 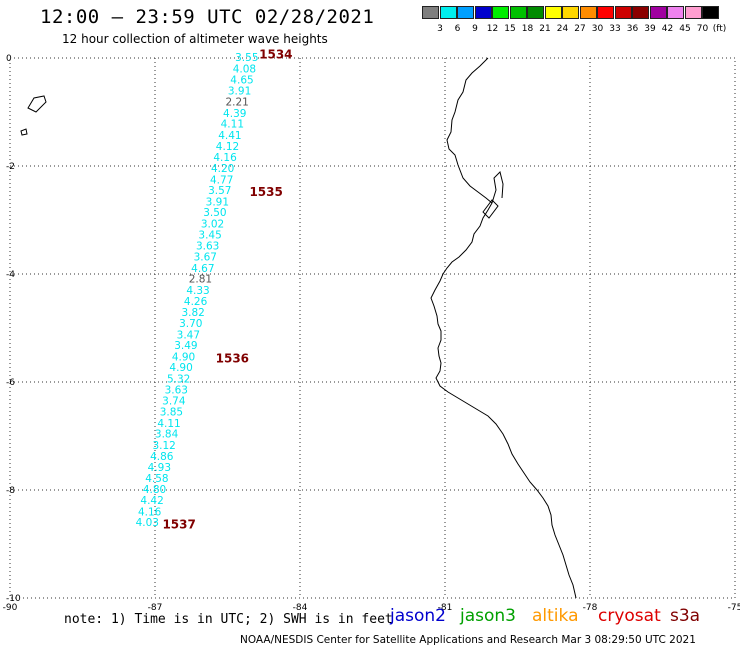 I want to click on map-title: 12:00 – 23:59 UTC 02/28/2021, so click(x=207, y=17).